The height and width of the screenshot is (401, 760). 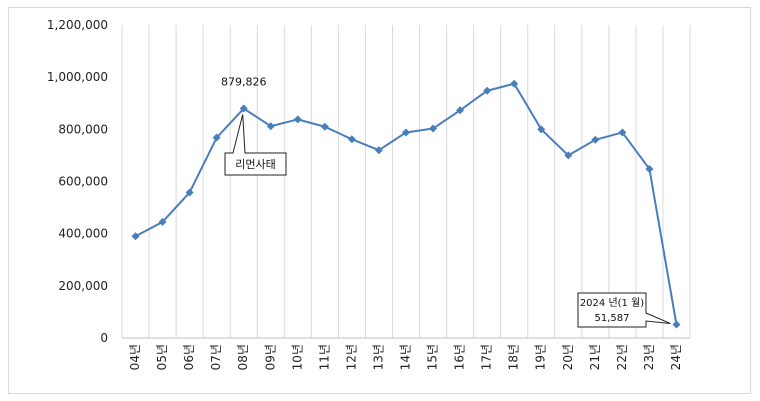 I want to click on x-tick-label: 04년, so click(x=135, y=357).